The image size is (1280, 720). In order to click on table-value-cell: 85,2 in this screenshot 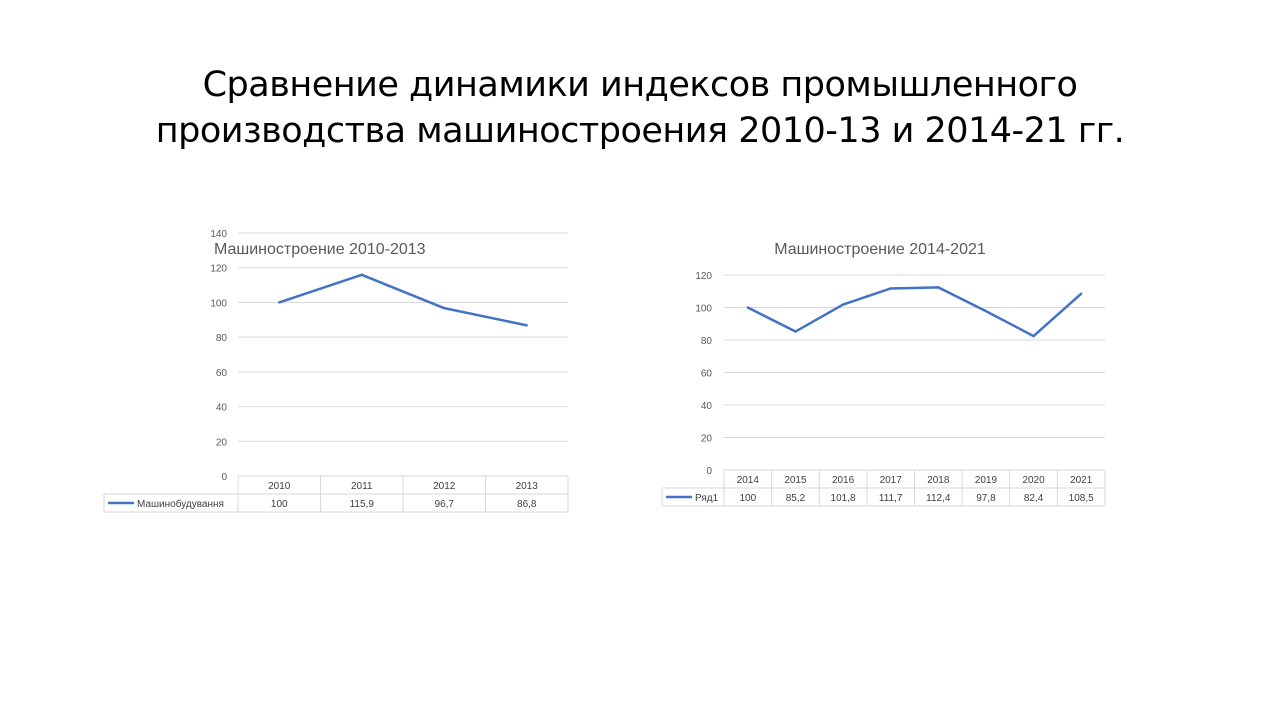, I will do `click(796, 498)`.